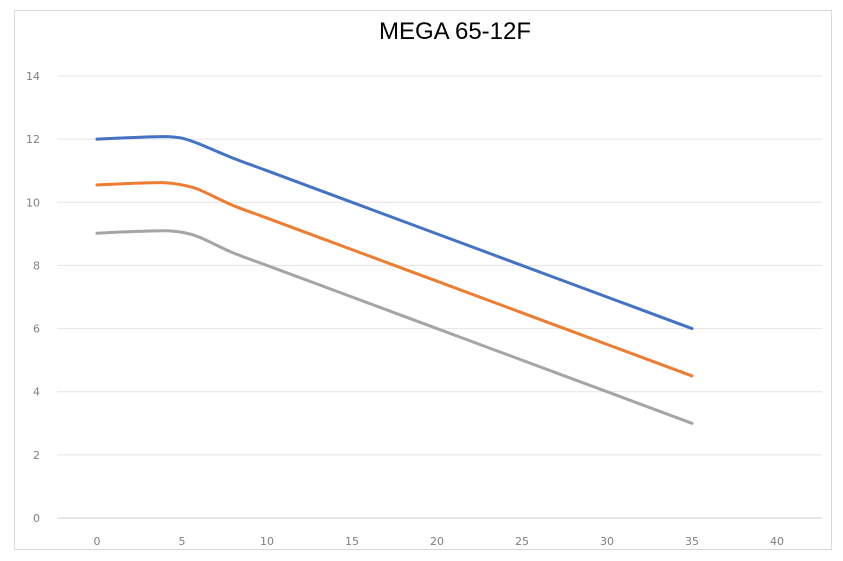 Image resolution: width=843 pixels, height=561 pixels. What do you see at coordinates (36, 455) in the screenshot?
I see `y-tick-label: 2` at bounding box center [36, 455].